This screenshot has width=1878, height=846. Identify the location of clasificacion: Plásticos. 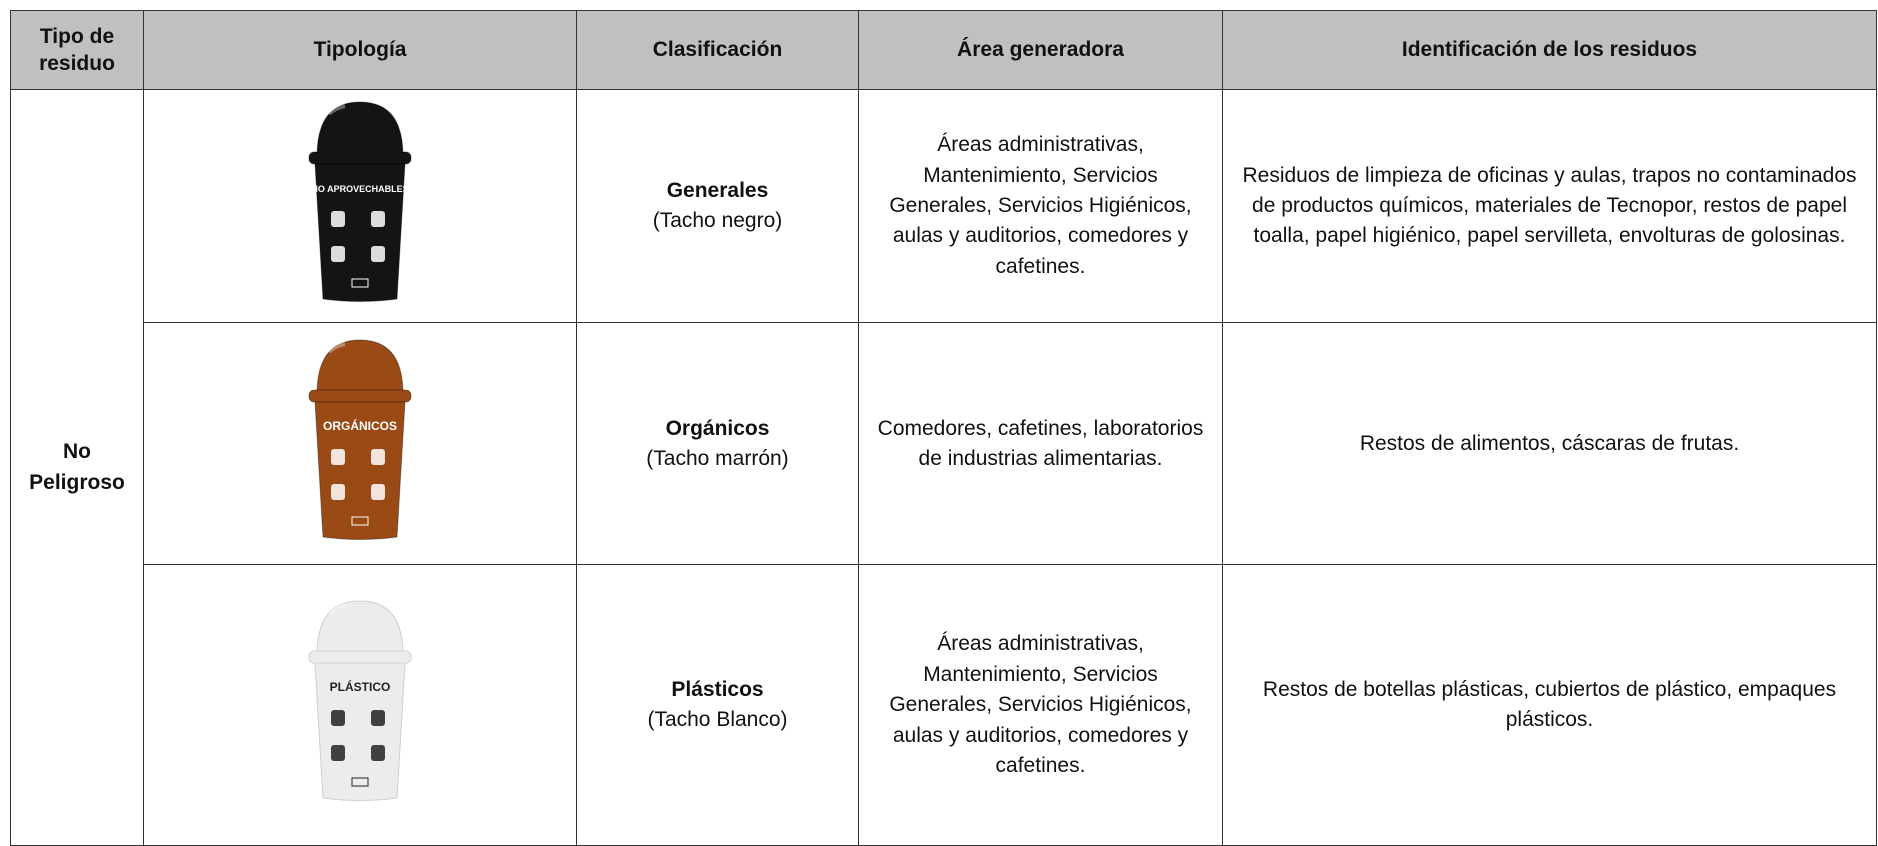
(717, 689).